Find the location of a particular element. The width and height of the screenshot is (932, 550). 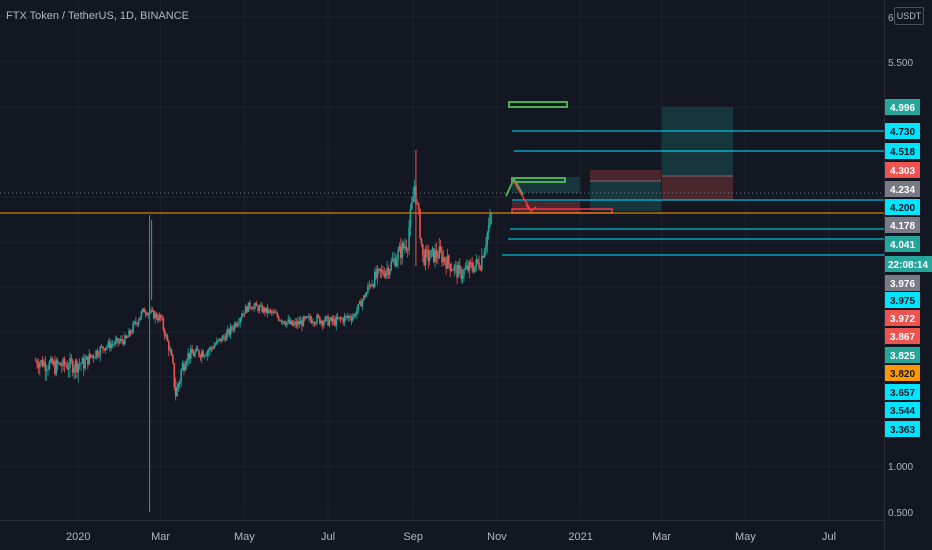

x-tick-label: May is located at coordinates (244, 537).